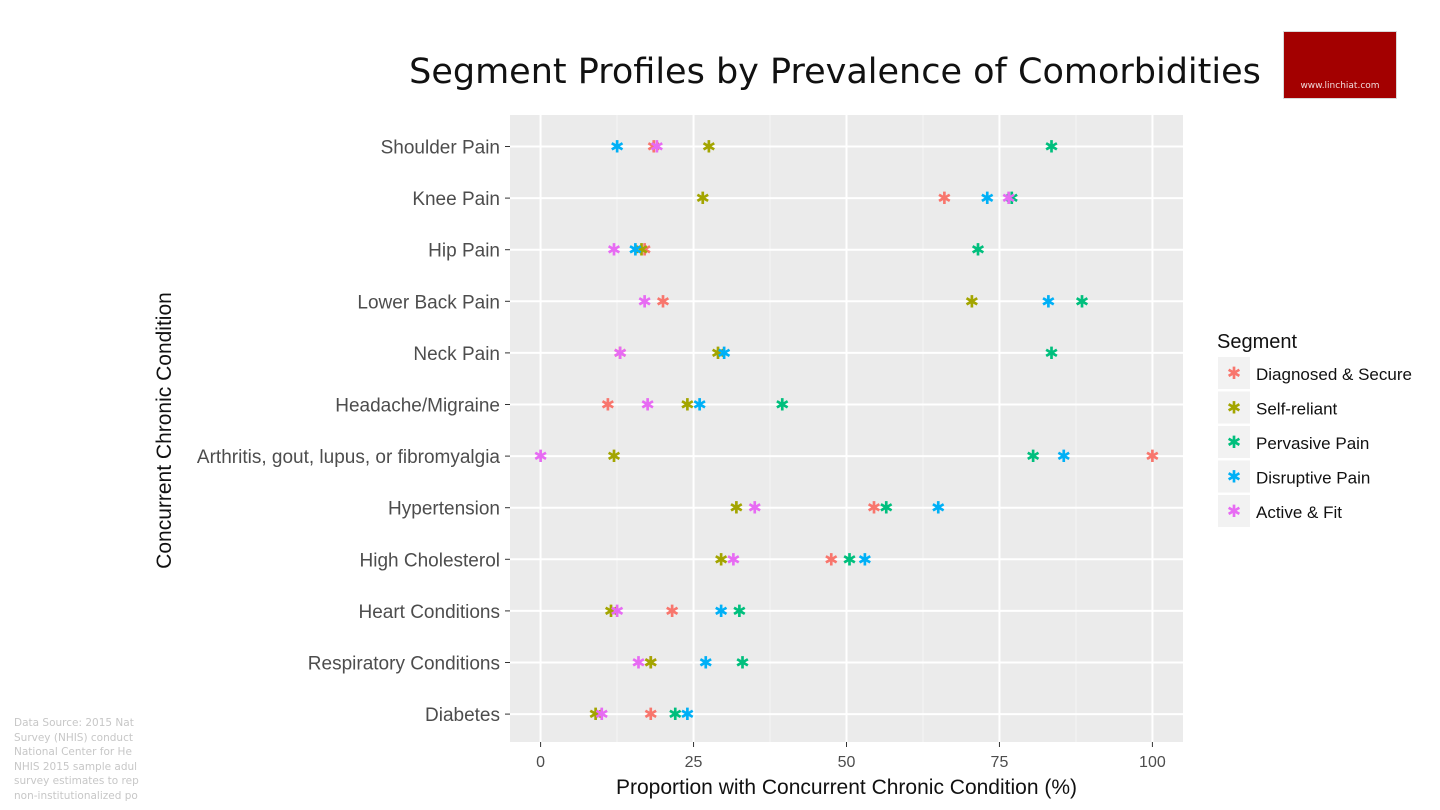  Describe the element at coordinates (428, 302) in the screenshot. I see `y-tick-label: Lower Back Pain` at that location.